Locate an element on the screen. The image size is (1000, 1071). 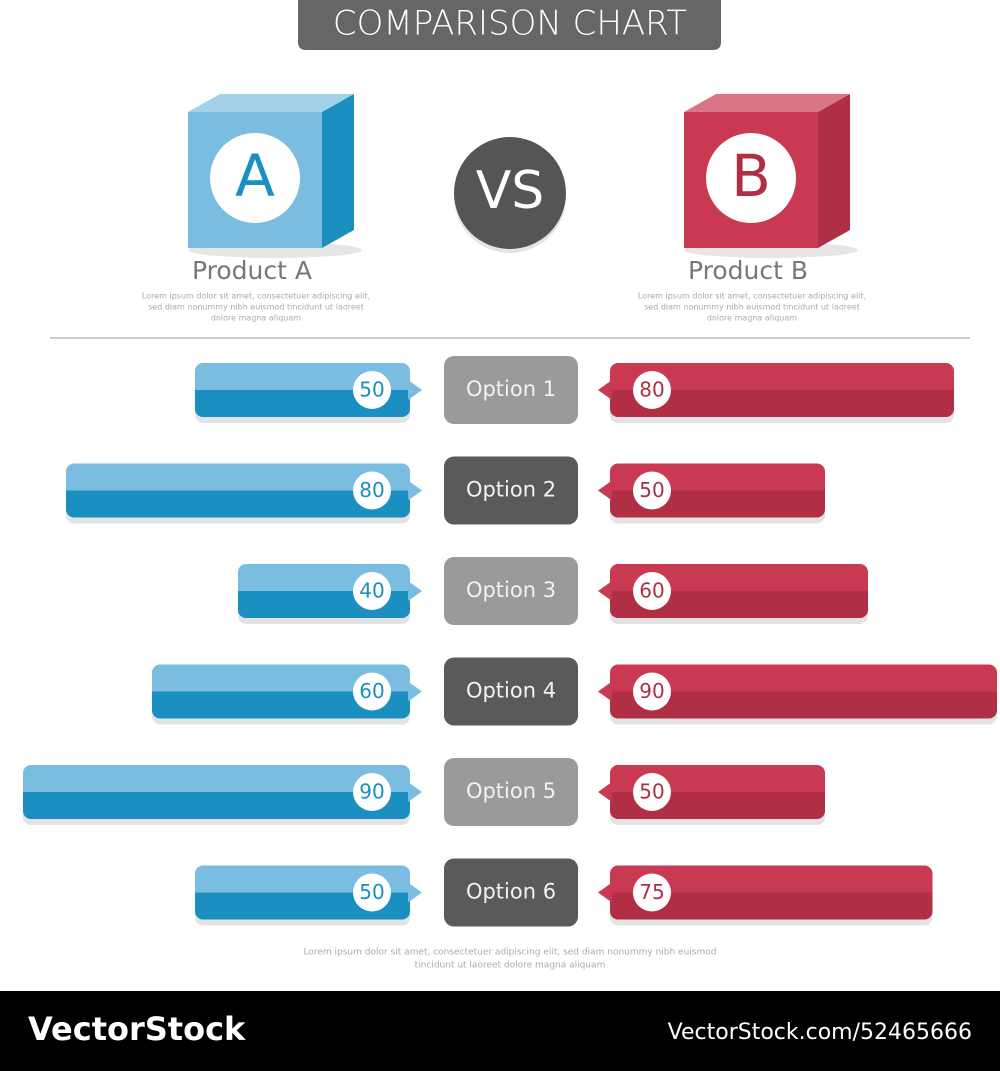
product-letter: B is located at coordinates (751, 176).